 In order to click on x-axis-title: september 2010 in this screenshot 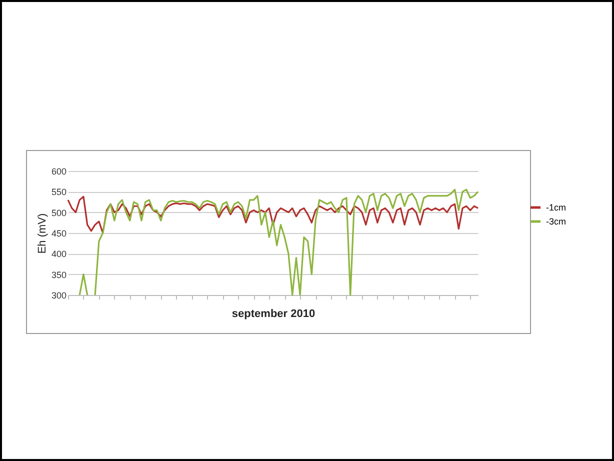, I will do `click(274, 314)`.